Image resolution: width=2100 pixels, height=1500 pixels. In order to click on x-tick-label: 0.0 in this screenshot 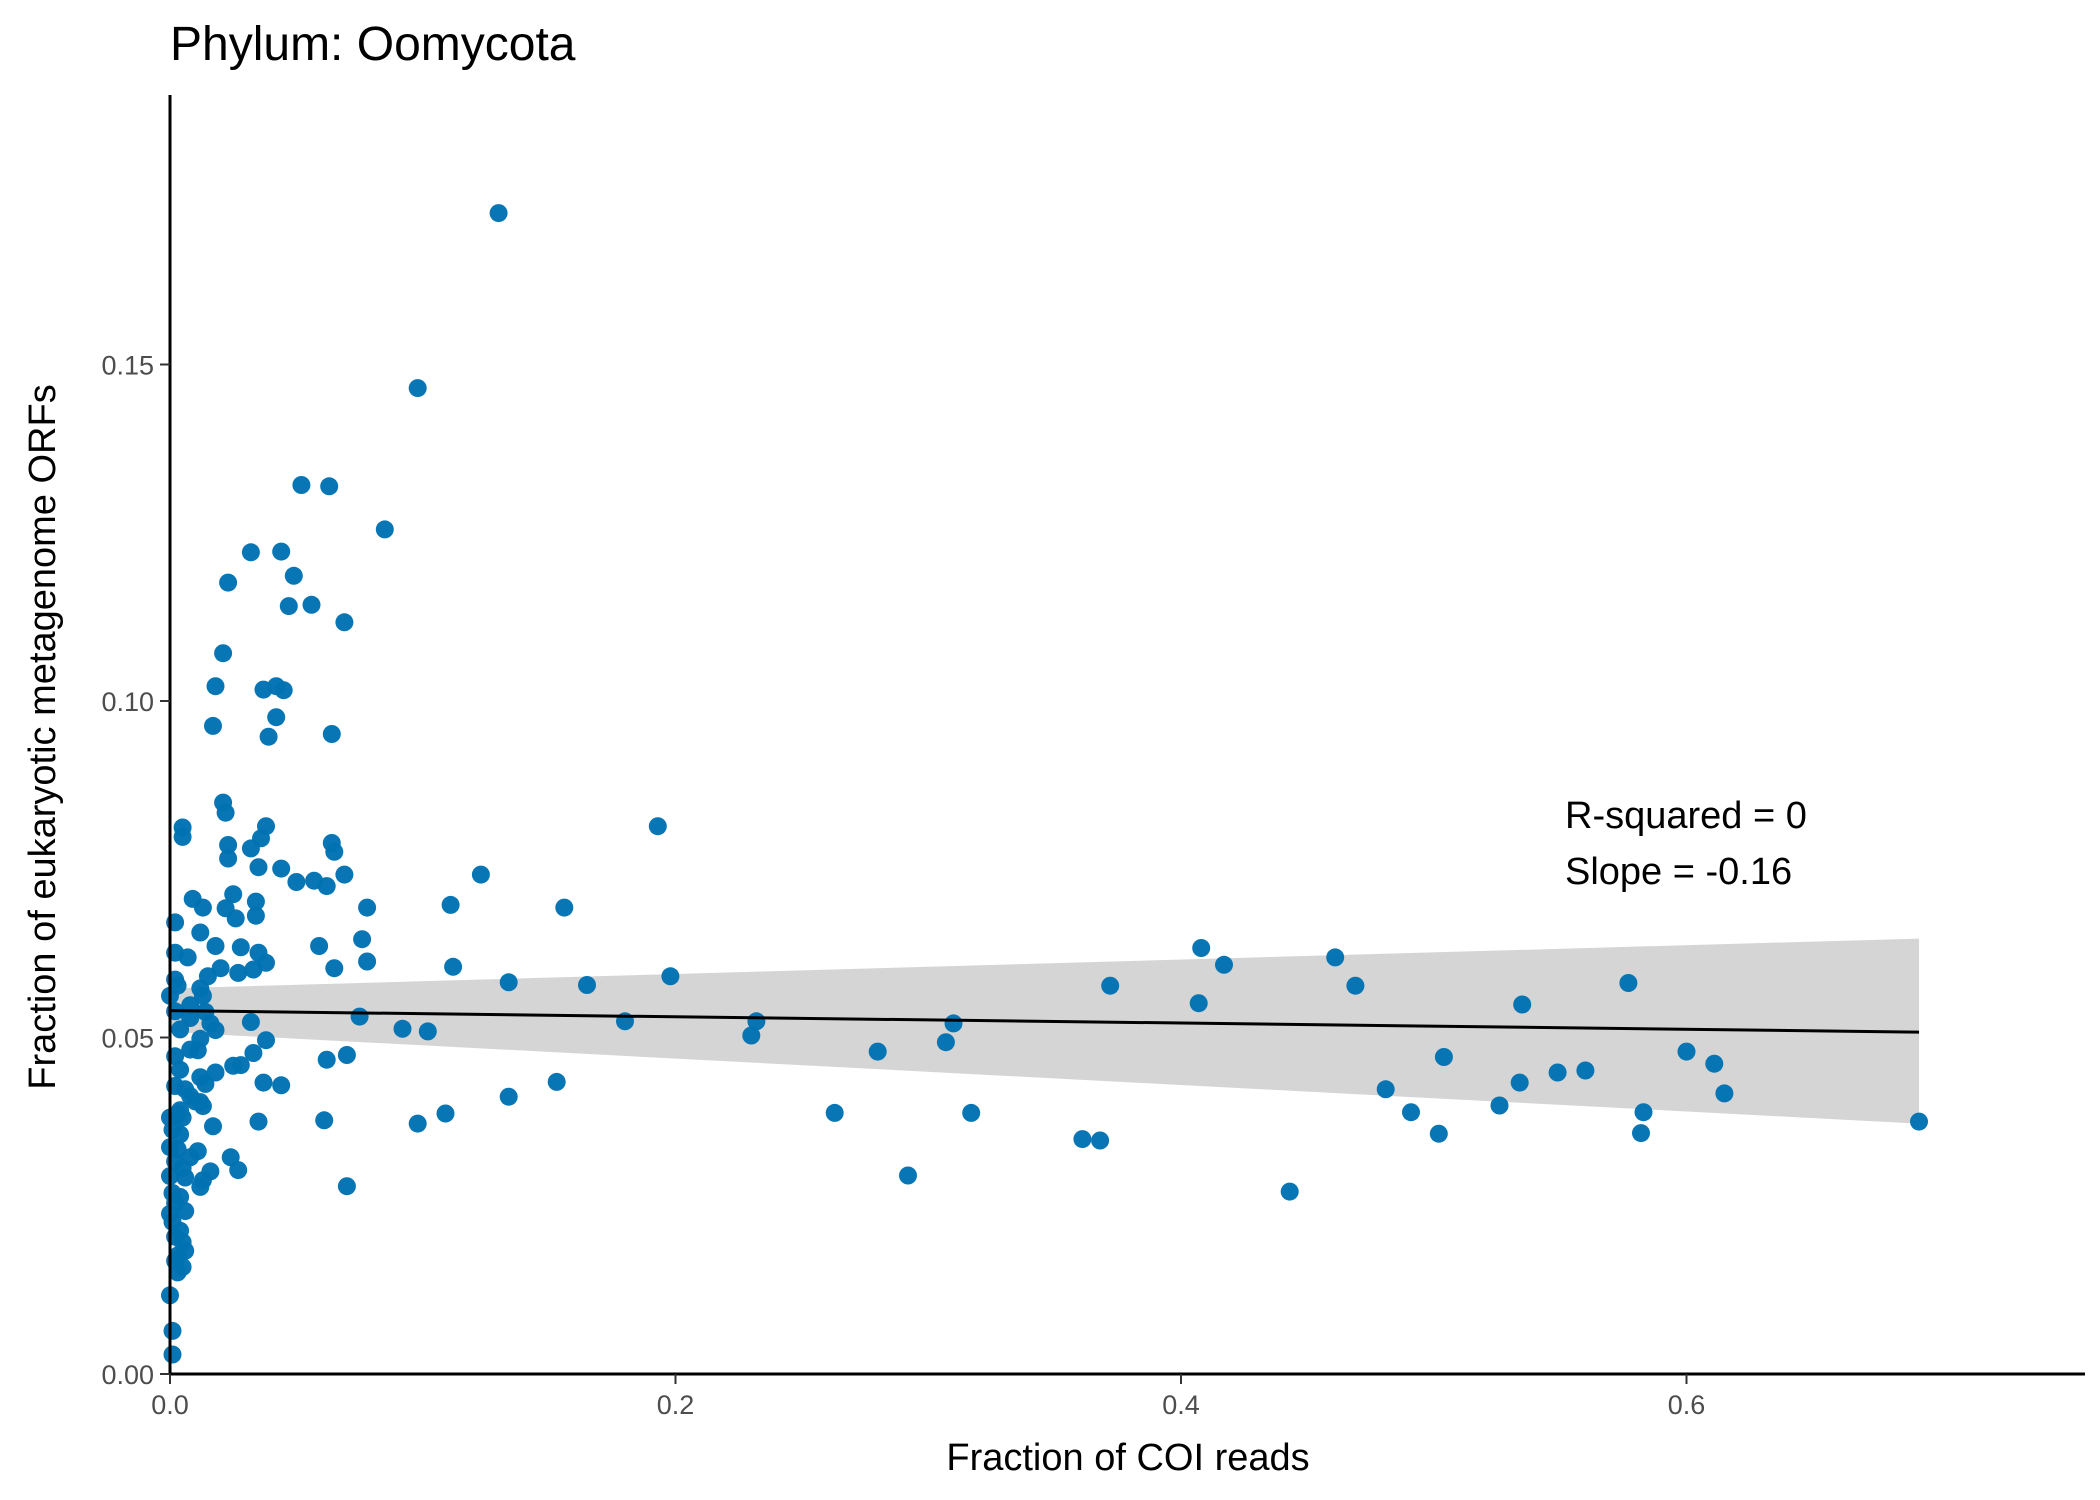, I will do `click(170, 1405)`.